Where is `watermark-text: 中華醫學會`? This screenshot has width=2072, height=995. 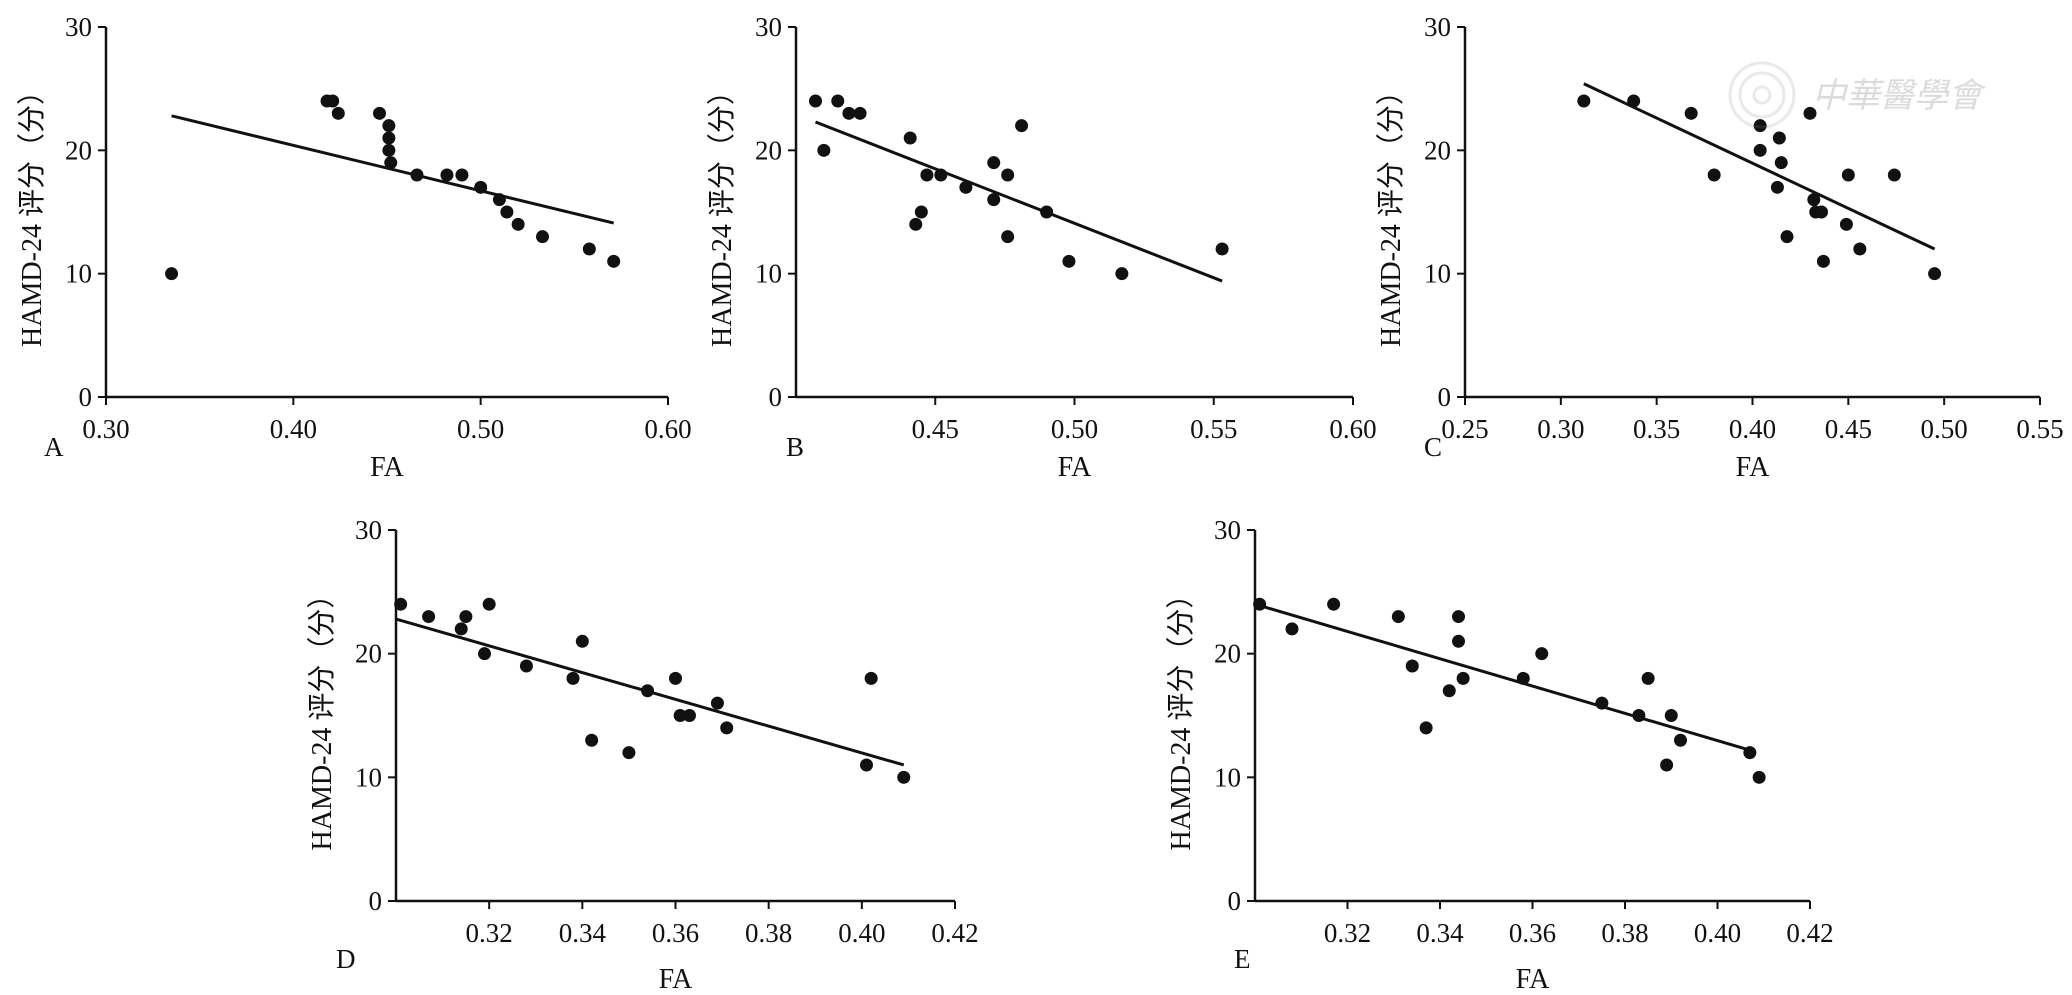
watermark-text: 中華醫學會 is located at coordinates (1899, 96).